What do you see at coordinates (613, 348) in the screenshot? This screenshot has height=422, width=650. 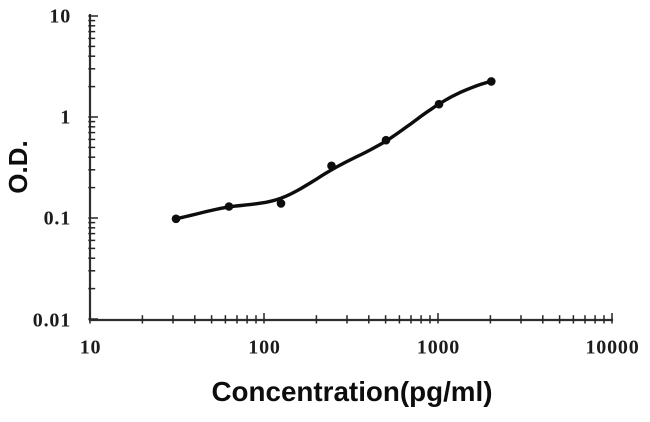 I see `svg-text: 10000` at bounding box center [613, 348].